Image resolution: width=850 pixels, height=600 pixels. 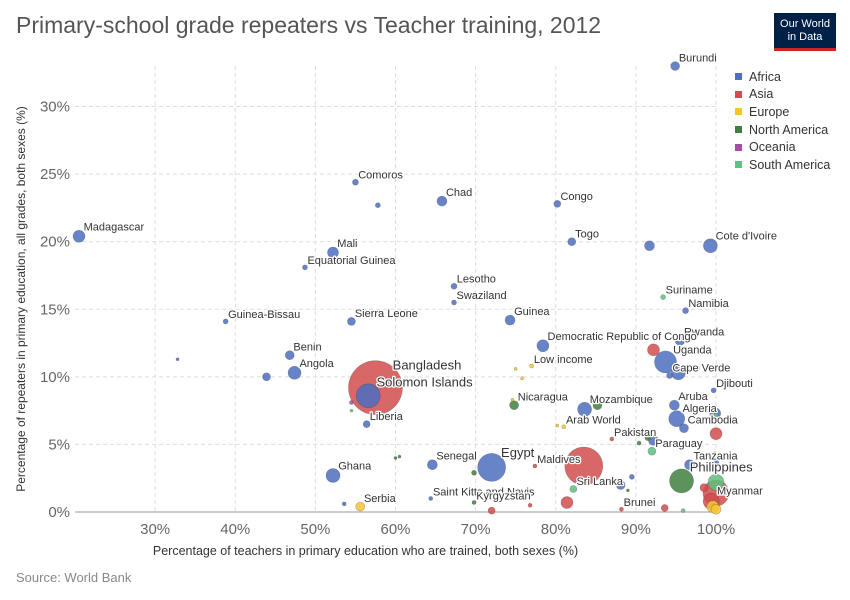 I want to click on legend-item: Oceania, so click(x=782, y=147).